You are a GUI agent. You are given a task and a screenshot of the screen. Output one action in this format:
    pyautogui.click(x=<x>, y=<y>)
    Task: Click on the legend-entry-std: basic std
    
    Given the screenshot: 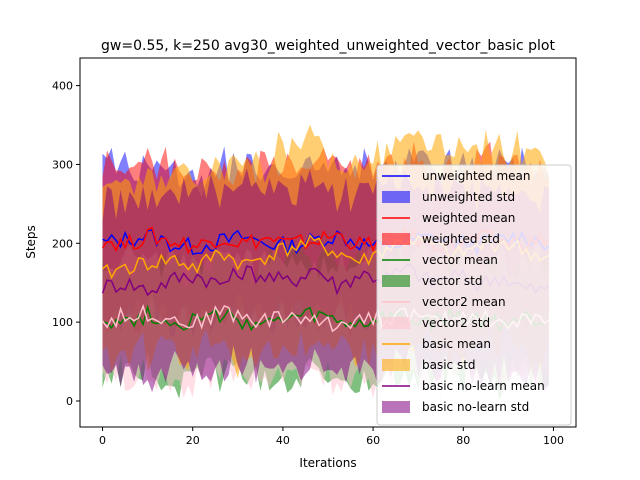 What is the action you would take?
    pyautogui.click(x=449, y=365)
    